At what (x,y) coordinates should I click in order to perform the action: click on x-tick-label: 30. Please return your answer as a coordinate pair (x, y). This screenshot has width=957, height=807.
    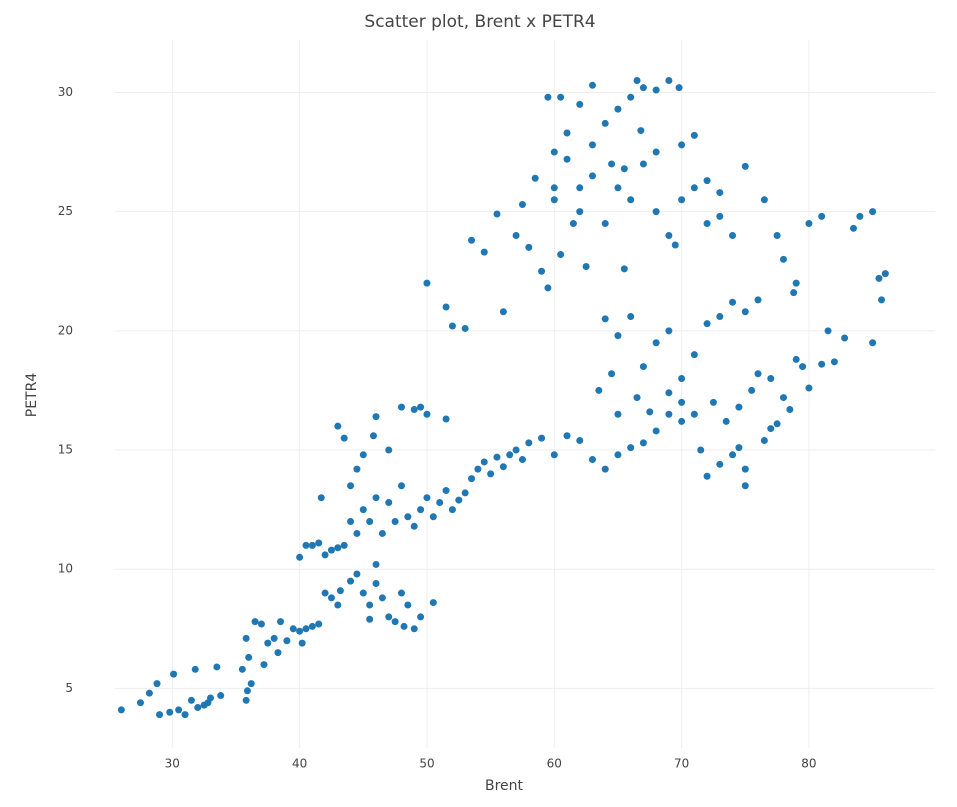
    Looking at the image, I should click on (172, 764).